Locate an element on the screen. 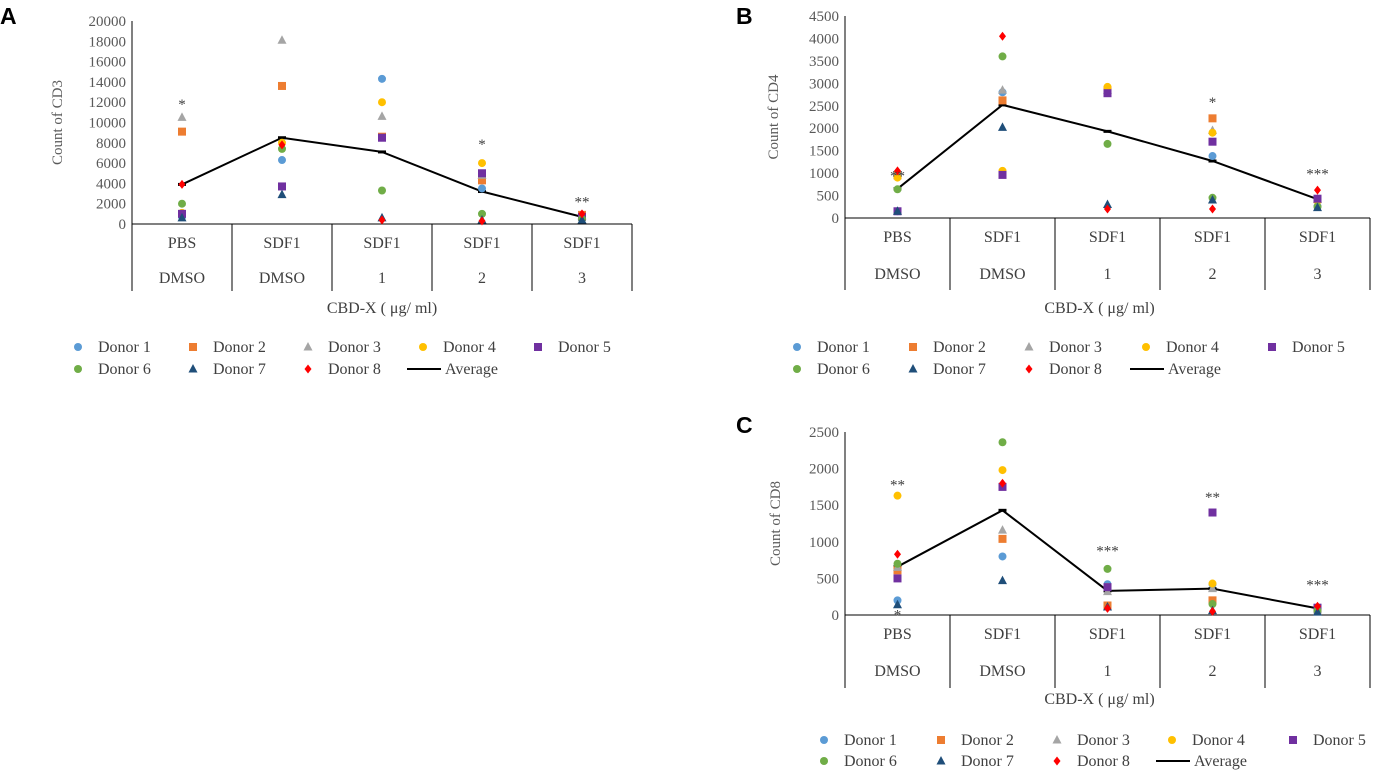 This screenshot has height=770, width=1373. y-tick-label: 18000 is located at coordinates (108, 42).